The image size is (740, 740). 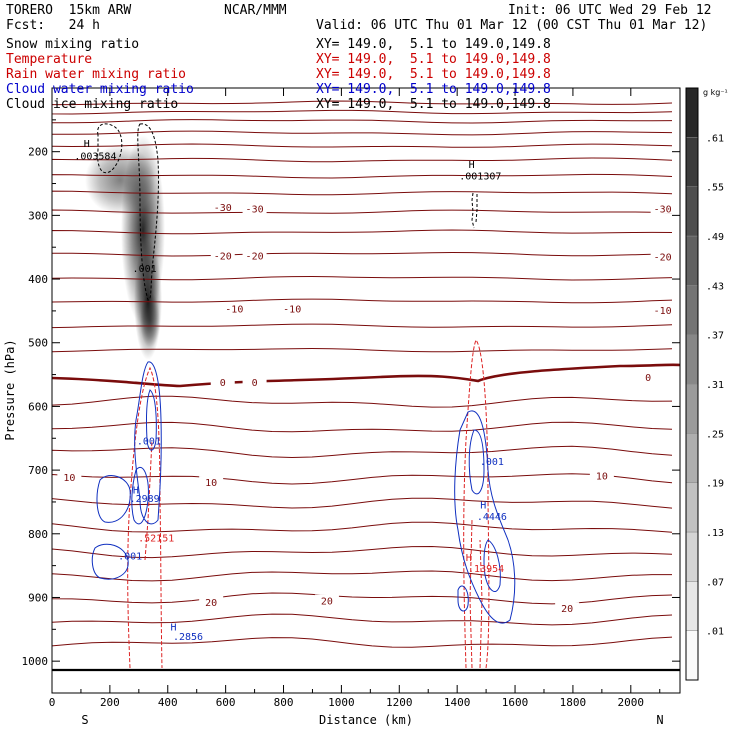 What do you see at coordinates (38, 152) in the screenshot?
I see `y-tick-label: 200` at bounding box center [38, 152].